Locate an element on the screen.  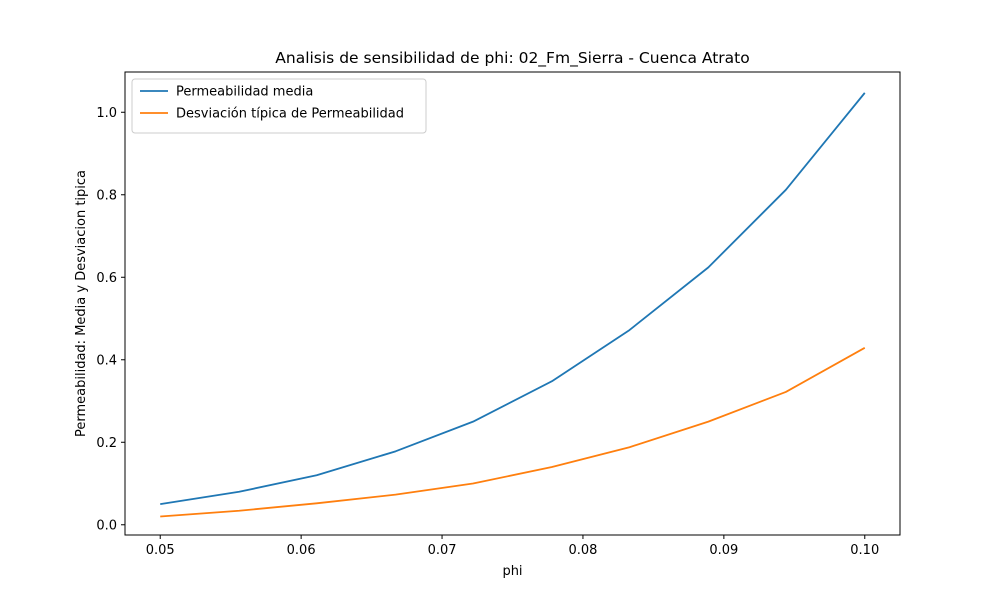
y-tick-label: 0.6 is located at coordinates (106, 278).